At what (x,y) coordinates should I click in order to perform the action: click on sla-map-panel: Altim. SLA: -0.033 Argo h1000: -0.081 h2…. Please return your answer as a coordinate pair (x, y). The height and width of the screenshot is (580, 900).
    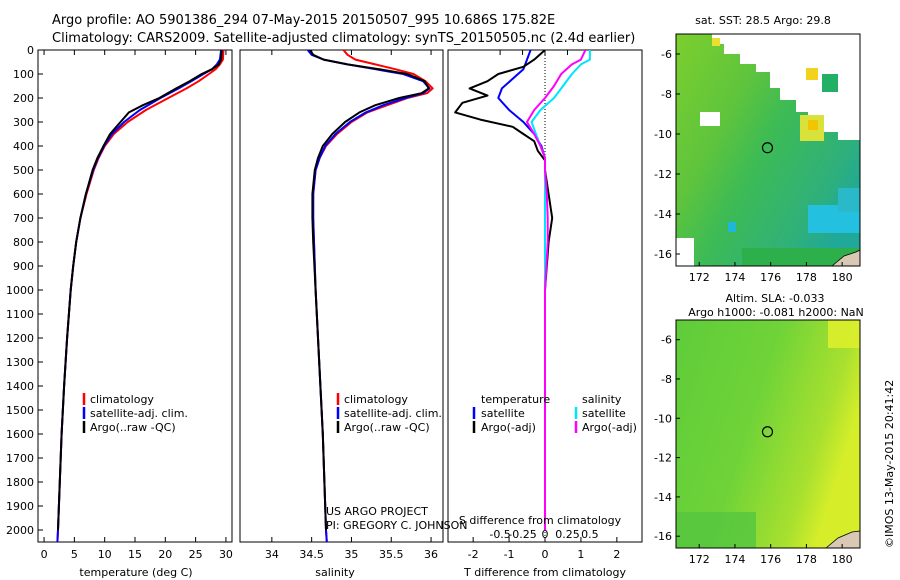
    Looking at the image, I should click on (759, 429).